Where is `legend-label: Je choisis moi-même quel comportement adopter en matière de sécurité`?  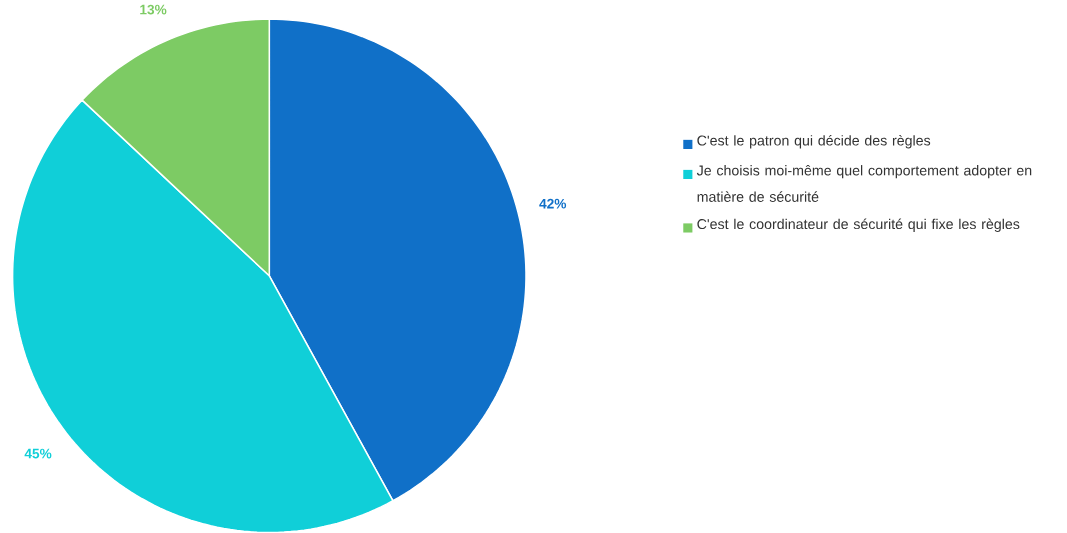 legend-label: Je choisis moi-même quel comportement adopter en matière de sécurité is located at coordinates (864, 183).